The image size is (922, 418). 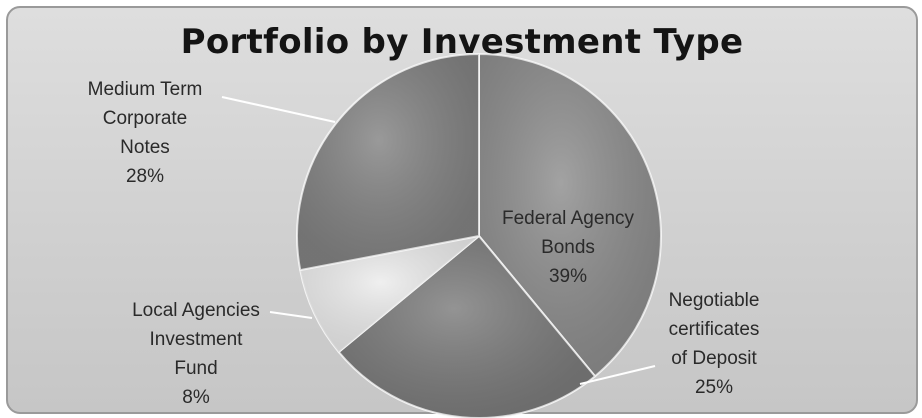 What do you see at coordinates (145, 176) in the screenshot?
I see `data-label-line: 28%` at bounding box center [145, 176].